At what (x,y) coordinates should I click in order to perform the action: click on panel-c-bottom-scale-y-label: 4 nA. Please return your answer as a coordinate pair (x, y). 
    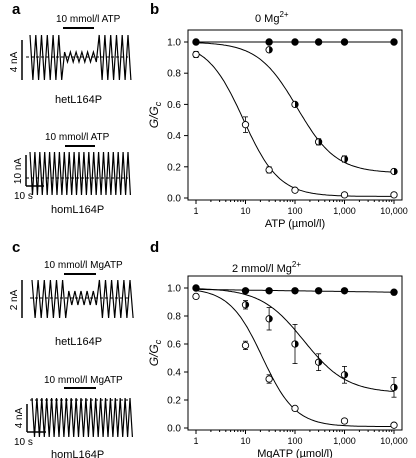
    Looking at the image, I should click on (19, 417).